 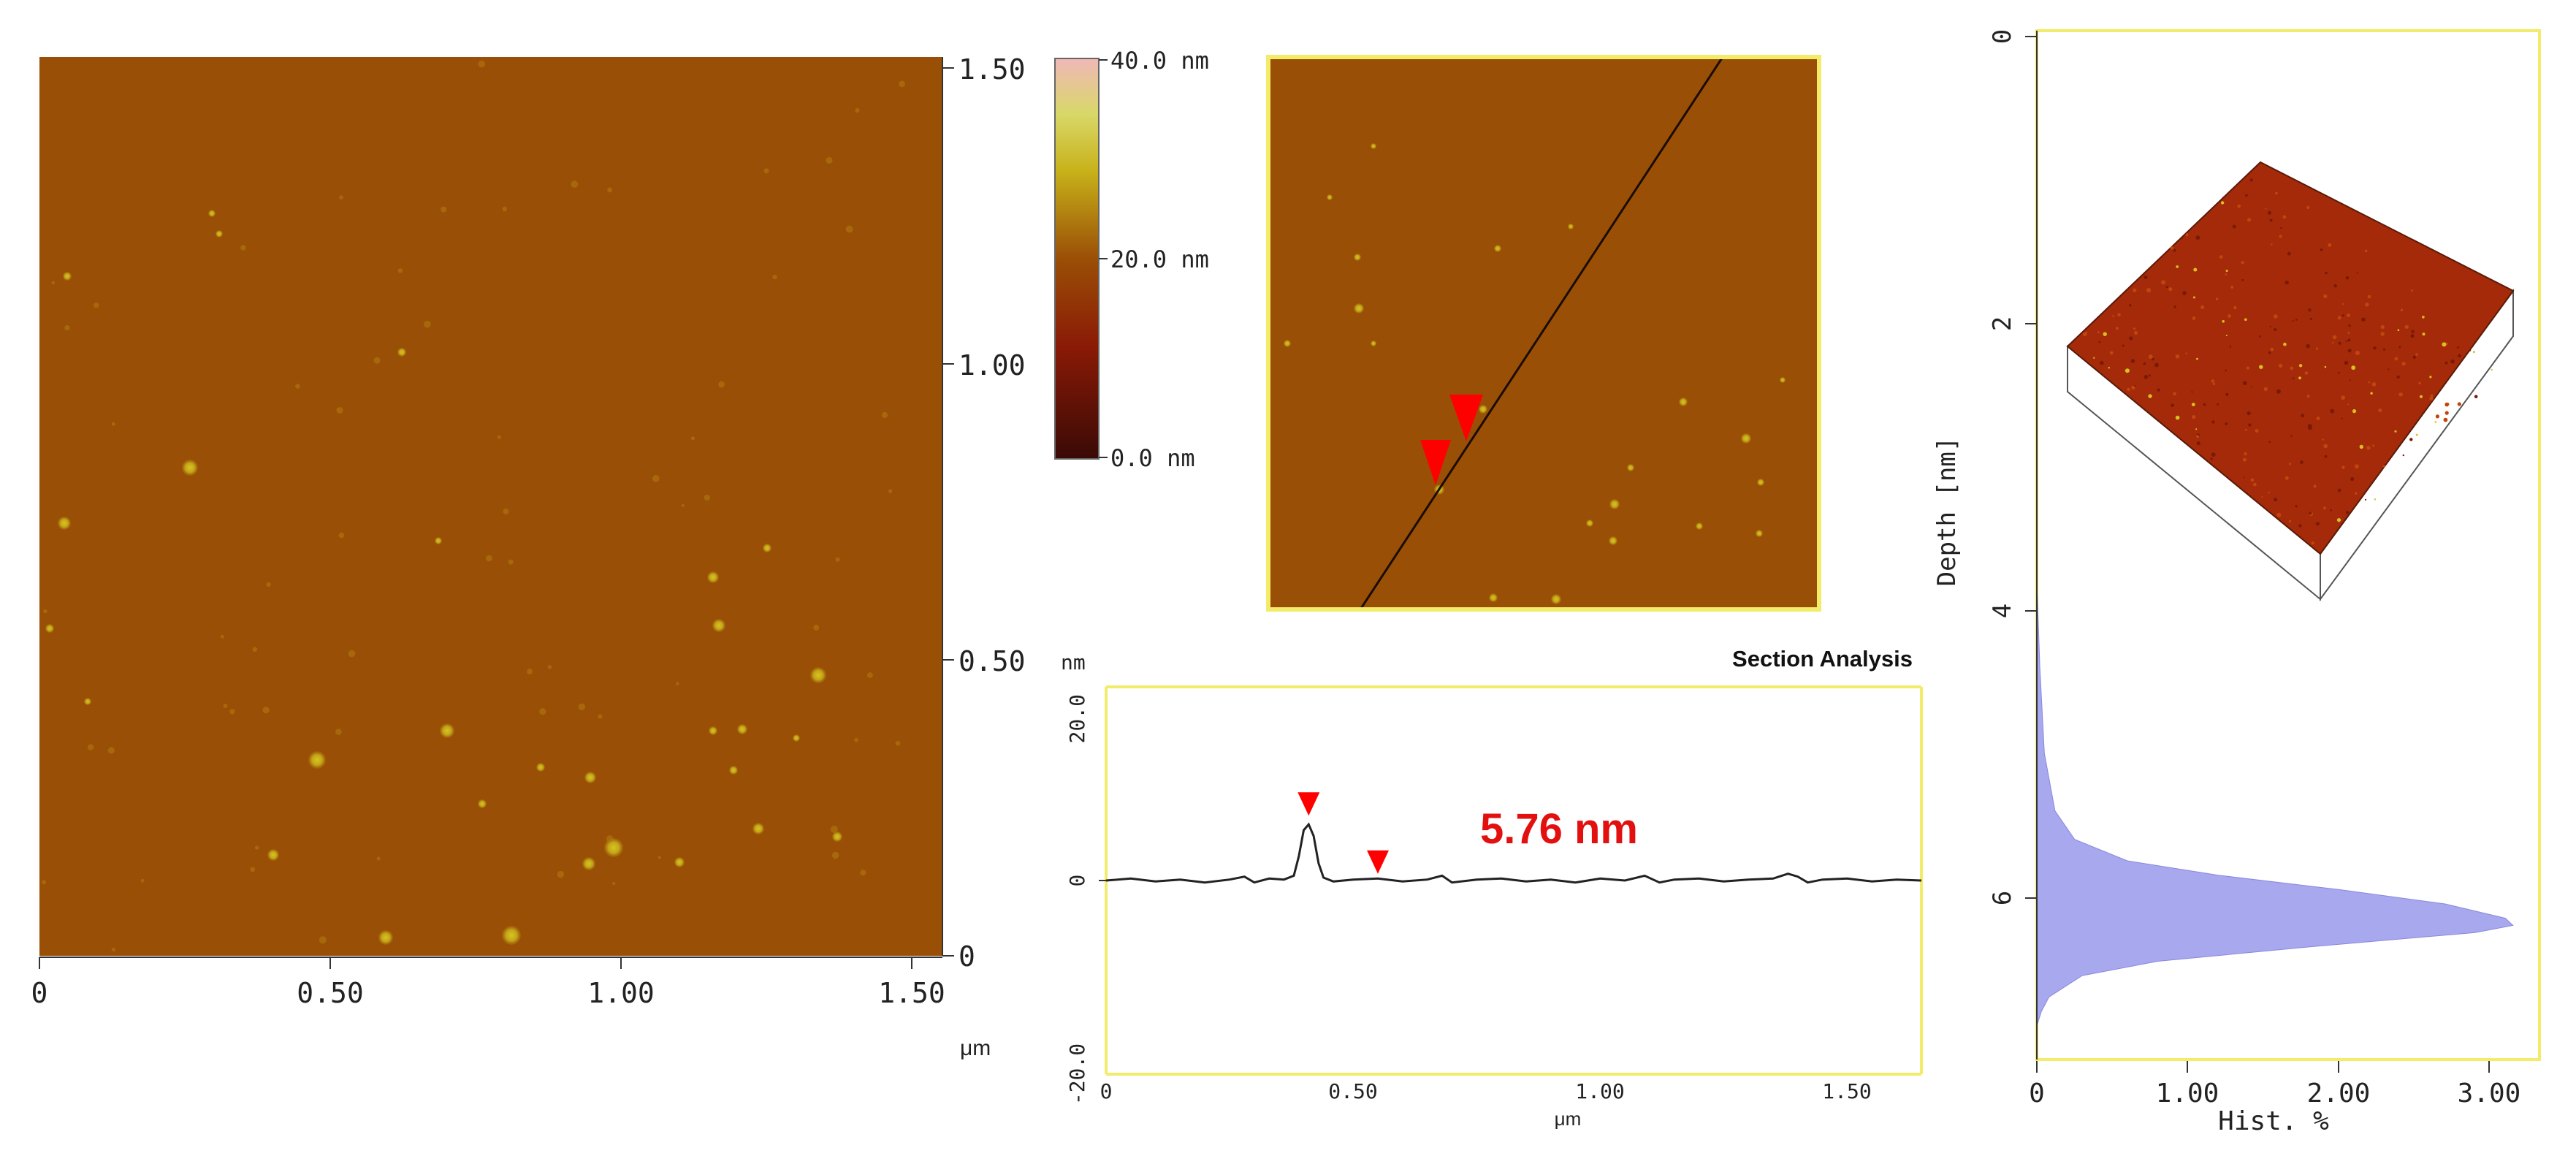 What do you see at coordinates (1308, 804) in the screenshot?
I see `profile-marker-icon` at bounding box center [1308, 804].